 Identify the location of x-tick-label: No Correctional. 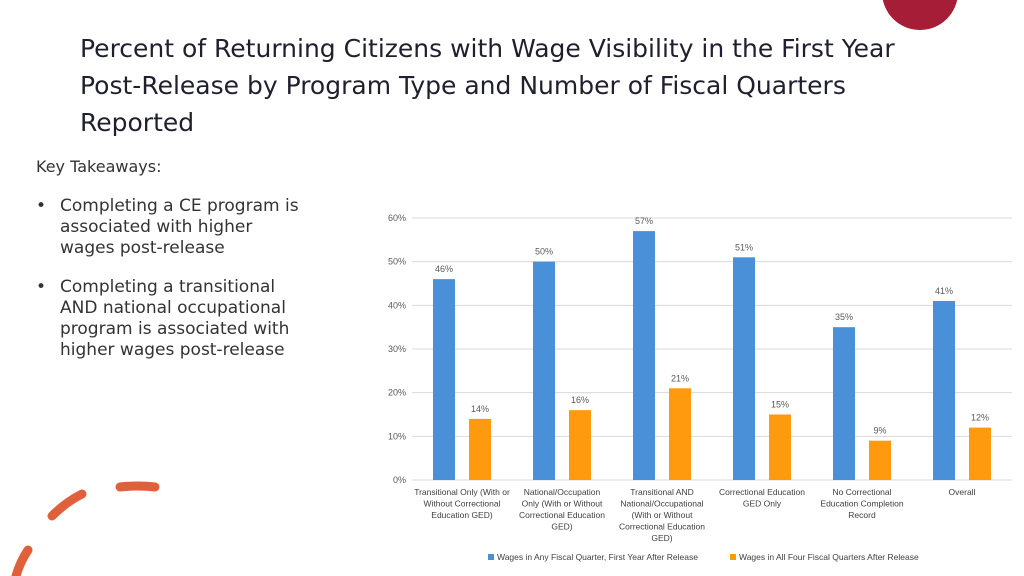
(861, 492).